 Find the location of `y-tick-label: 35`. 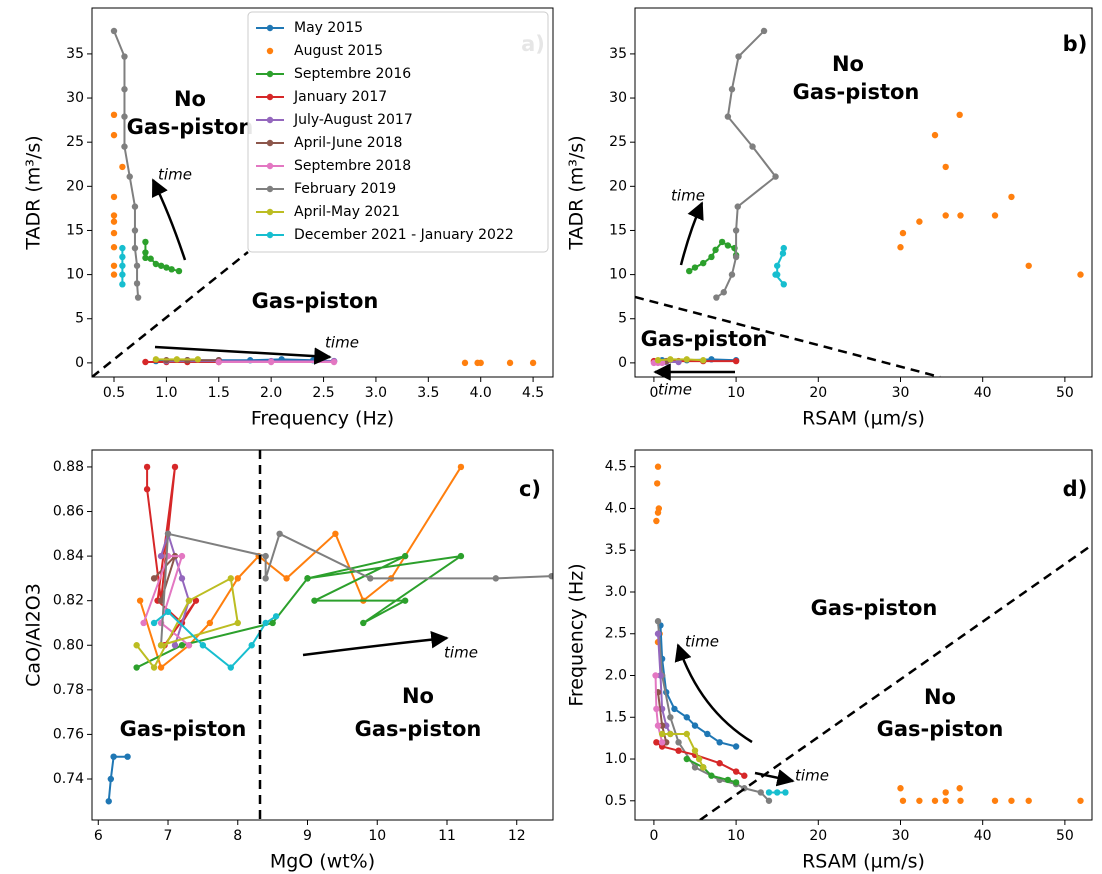

y-tick-label: 35 is located at coordinates (618, 54).